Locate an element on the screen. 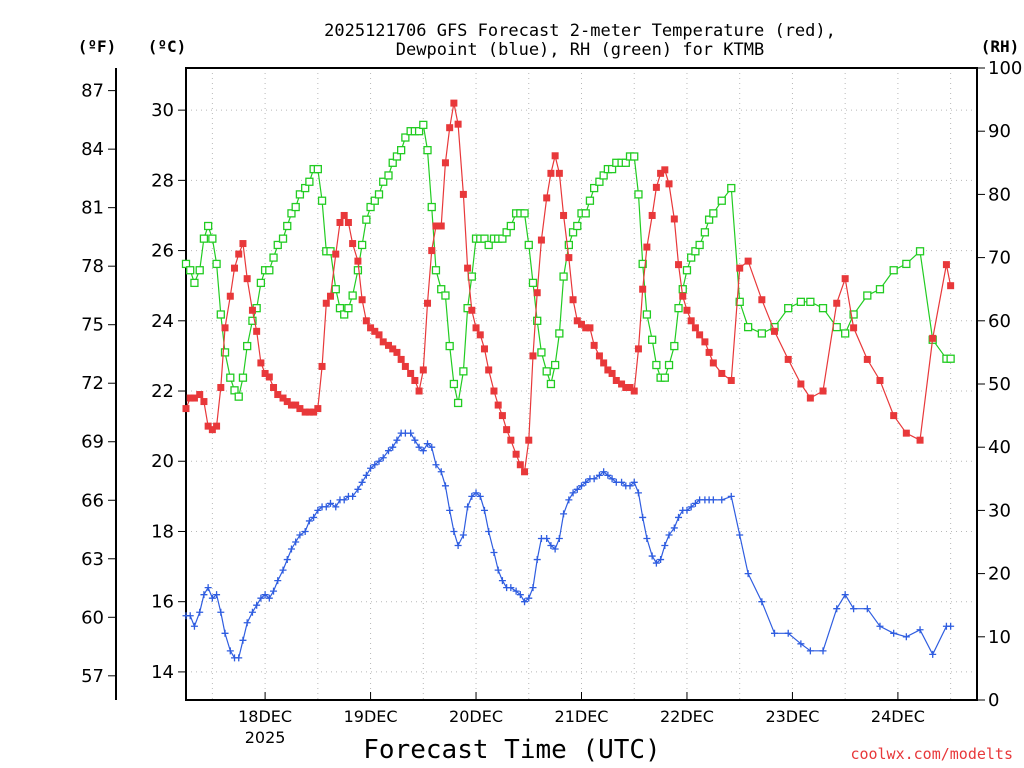 This screenshot has height=768, width=1024. celsius-tick-label: 30 is located at coordinates (162, 110).